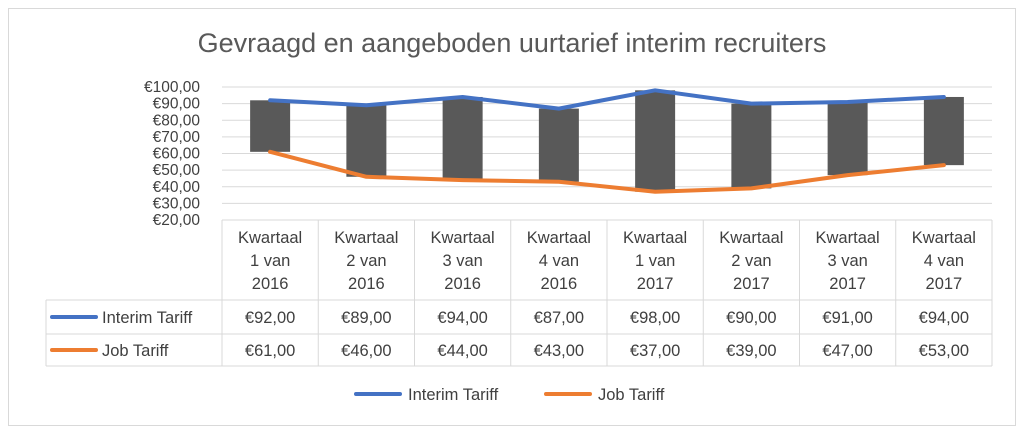  Describe the element at coordinates (655, 351) in the screenshot. I see `table-cell: €37,00` at that location.